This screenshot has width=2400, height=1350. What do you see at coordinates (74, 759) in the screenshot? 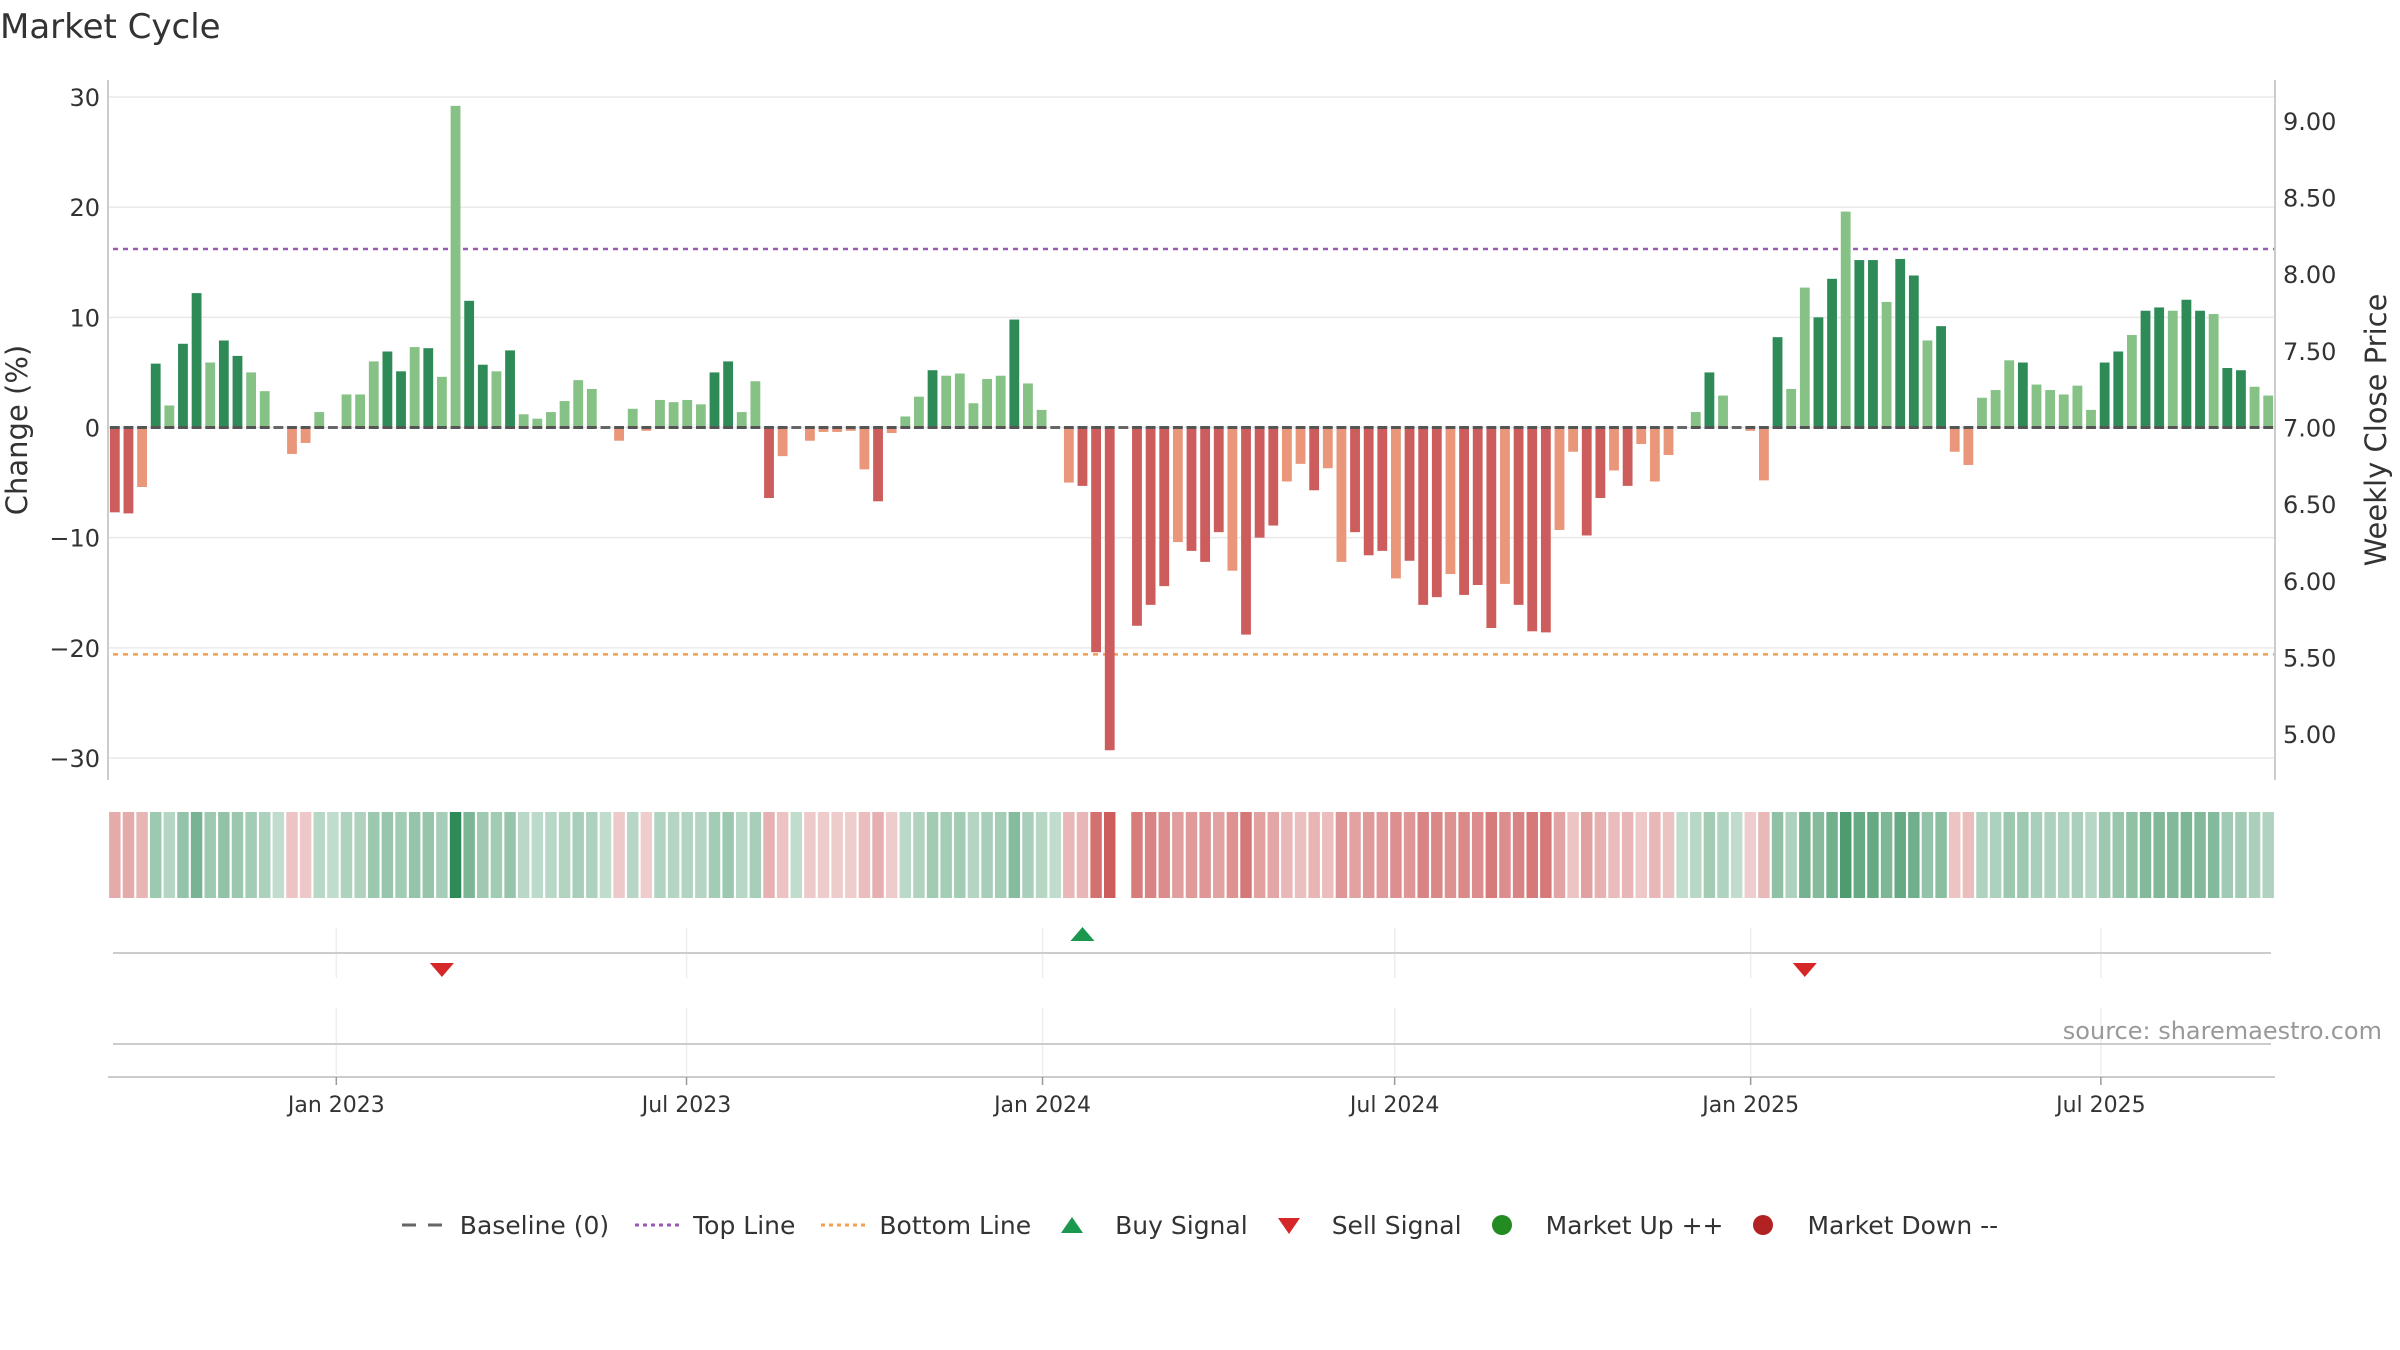
I see `left-tick-label: −30` at bounding box center [74, 759].